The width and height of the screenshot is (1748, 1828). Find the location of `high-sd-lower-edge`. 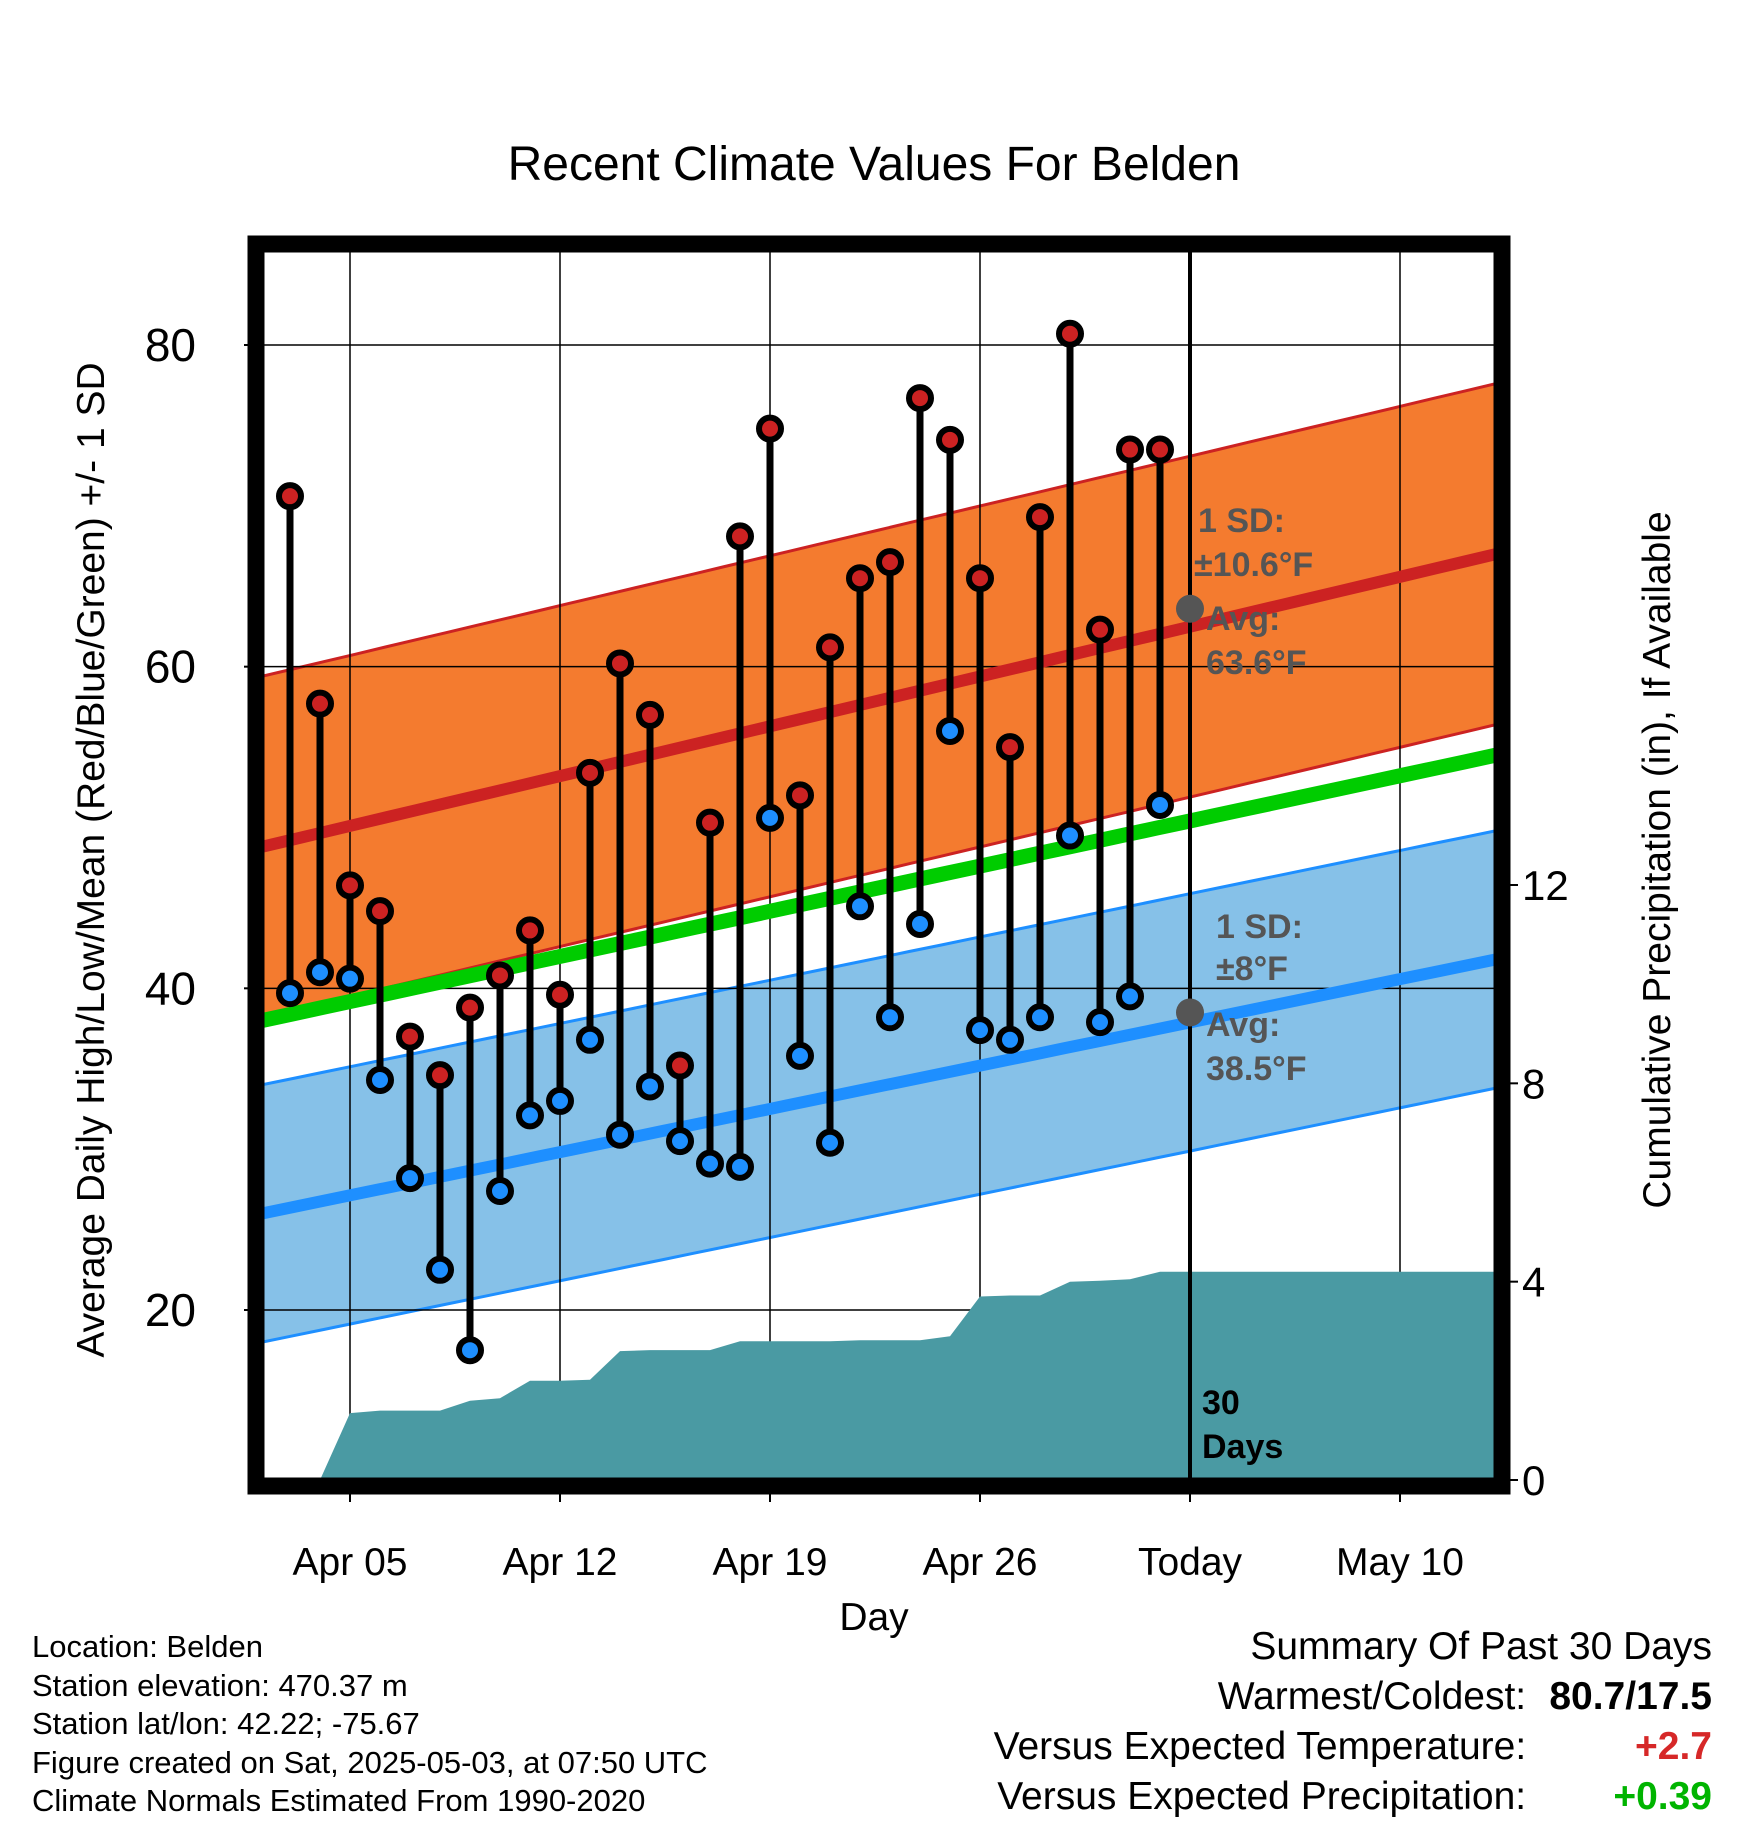

high-sd-lower-edge is located at coordinates (879, 871).